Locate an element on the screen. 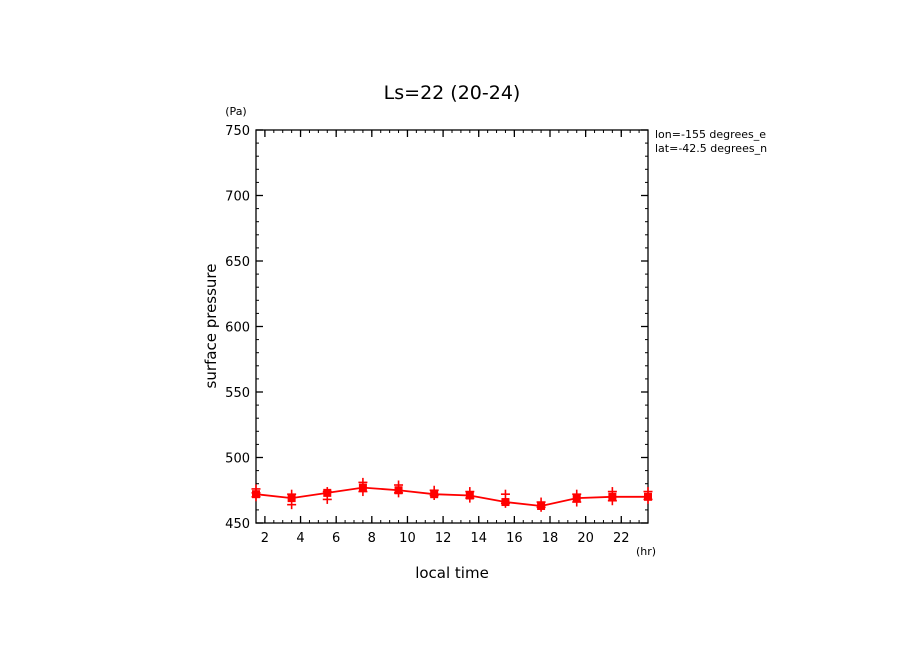 The height and width of the screenshot is (654, 904). x-tick-label: 10 is located at coordinates (407, 538).